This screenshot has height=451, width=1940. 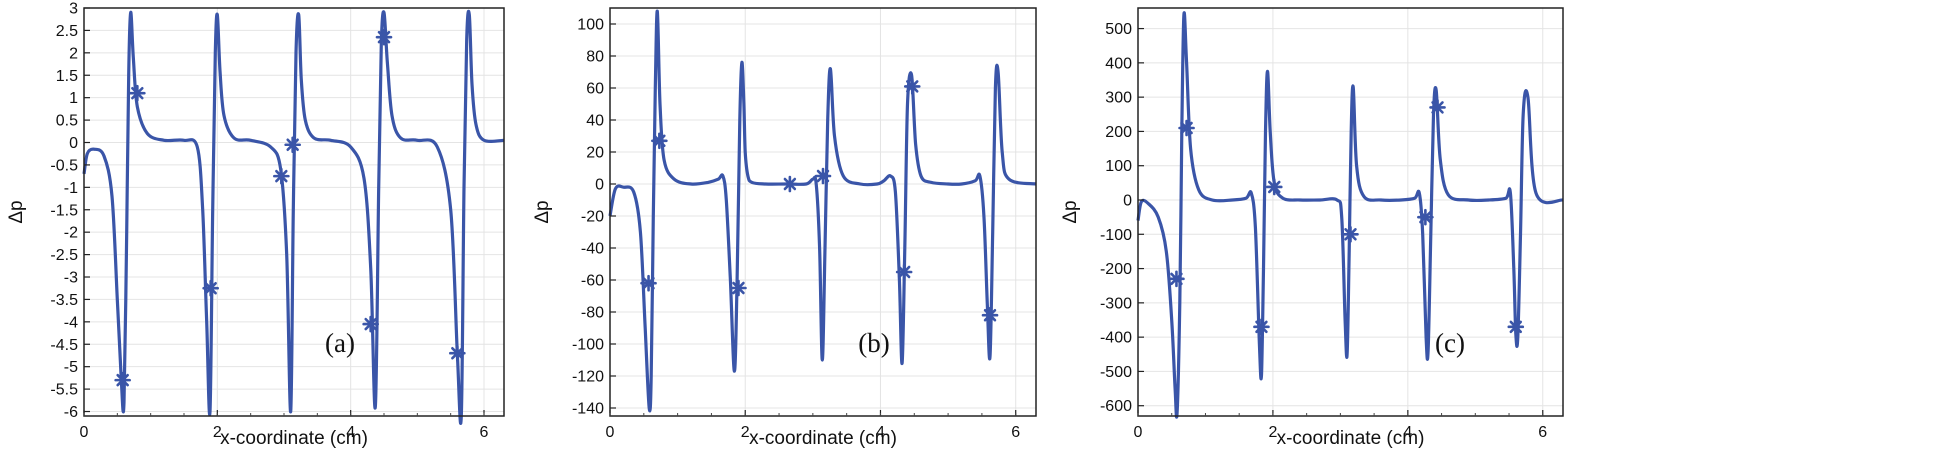 What do you see at coordinates (595, 57) in the screenshot?
I see `y-tick-label: 80` at bounding box center [595, 57].